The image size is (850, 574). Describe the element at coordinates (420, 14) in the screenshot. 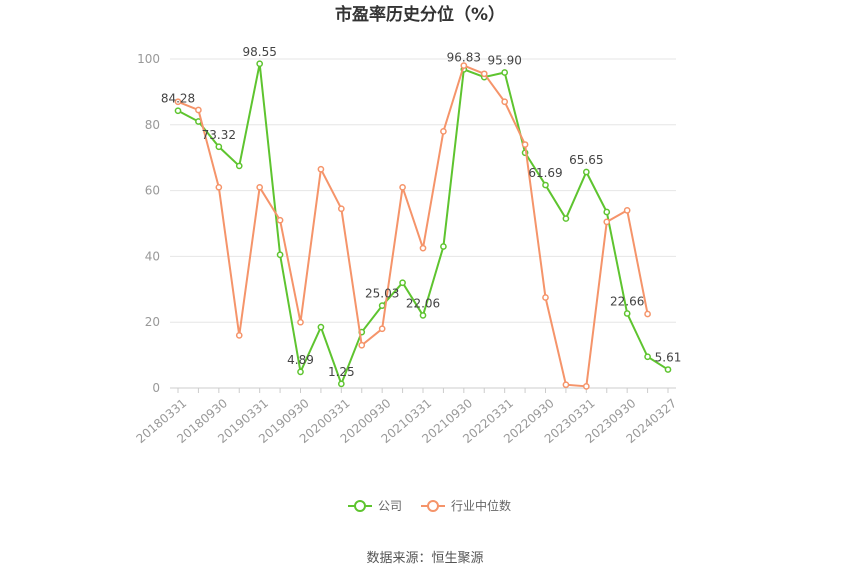

I see `chart-title: 市盈率历史分位（%）` at that location.